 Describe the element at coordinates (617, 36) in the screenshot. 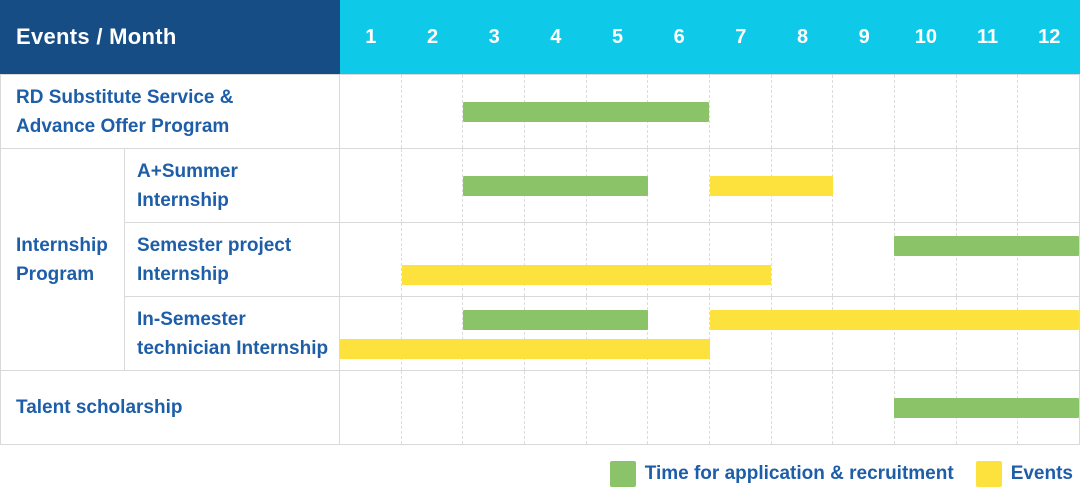

I see `month-header-cell: 5` at that location.